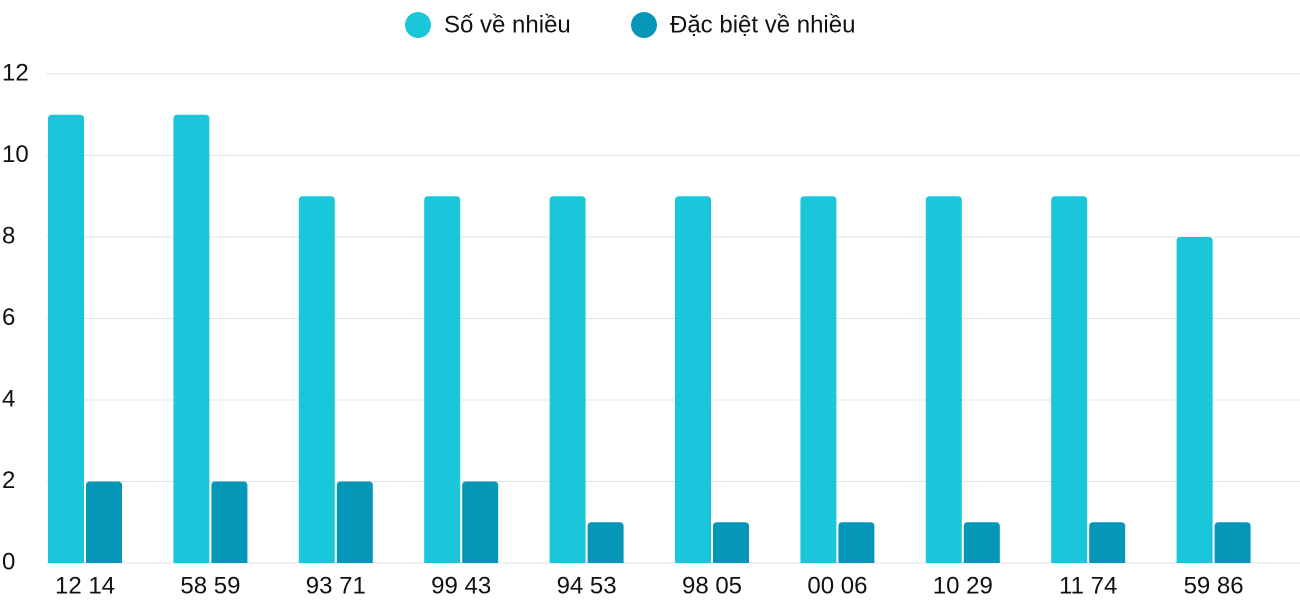 The image size is (1300, 600). Describe the element at coordinates (8, 398) in the screenshot. I see `y-tick-label: 4` at that location.